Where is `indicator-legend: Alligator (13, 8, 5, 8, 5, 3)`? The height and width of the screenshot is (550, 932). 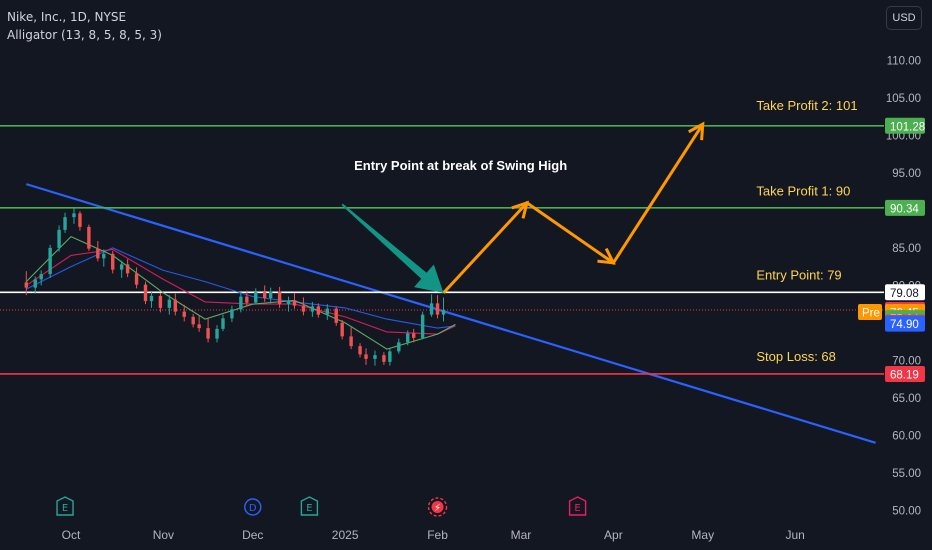 indicator-legend: Alligator (13, 8, 5, 8, 5, 3) is located at coordinates (84, 35).